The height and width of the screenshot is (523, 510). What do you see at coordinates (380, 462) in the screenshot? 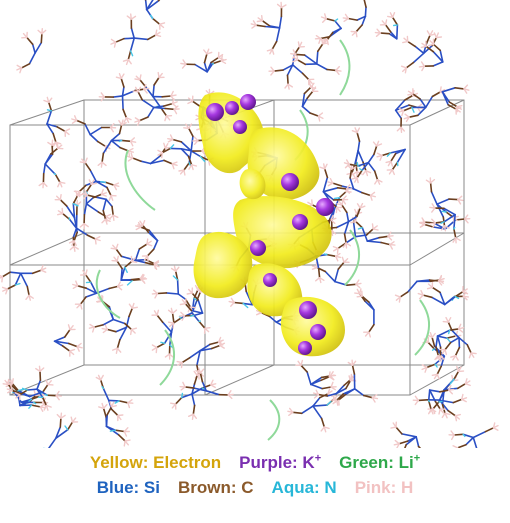
I see `legend-lithium: Green: Li+` at bounding box center [380, 462].